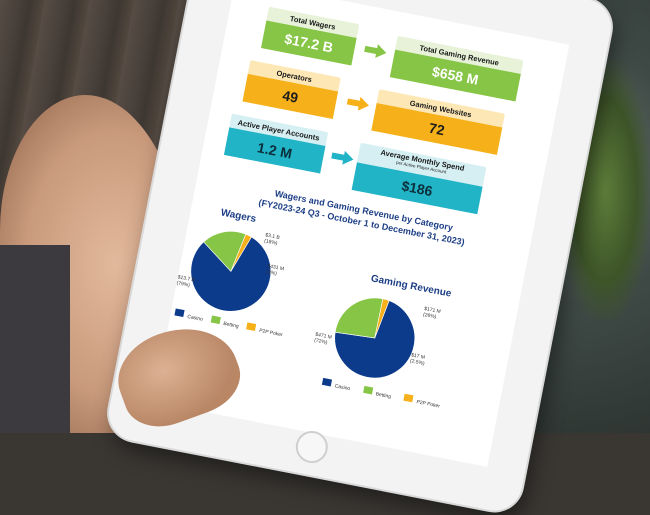  What do you see at coordinates (432, 313) in the screenshot?
I see `revenue-betting-label: $171 M (26%)` at bounding box center [432, 313].